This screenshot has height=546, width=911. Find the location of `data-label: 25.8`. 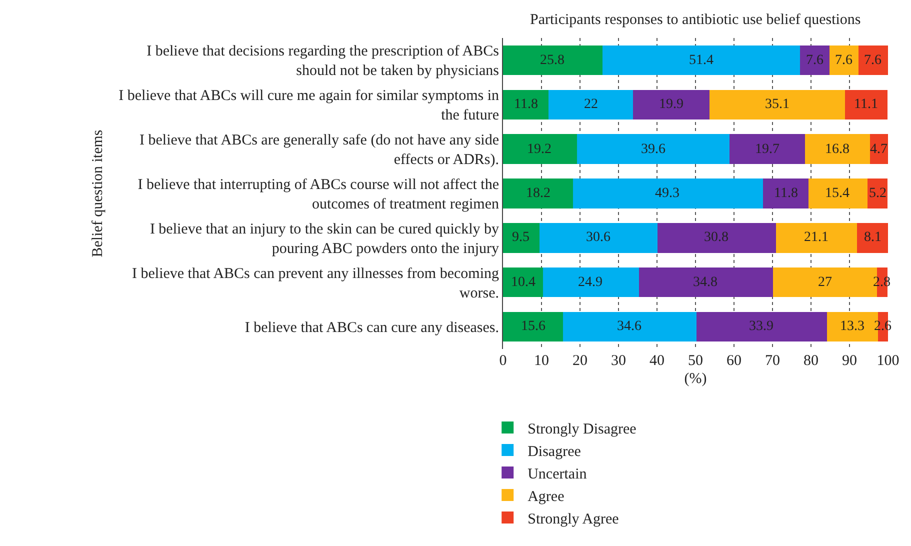

data-label: 25.8 is located at coordinates (552, 60).